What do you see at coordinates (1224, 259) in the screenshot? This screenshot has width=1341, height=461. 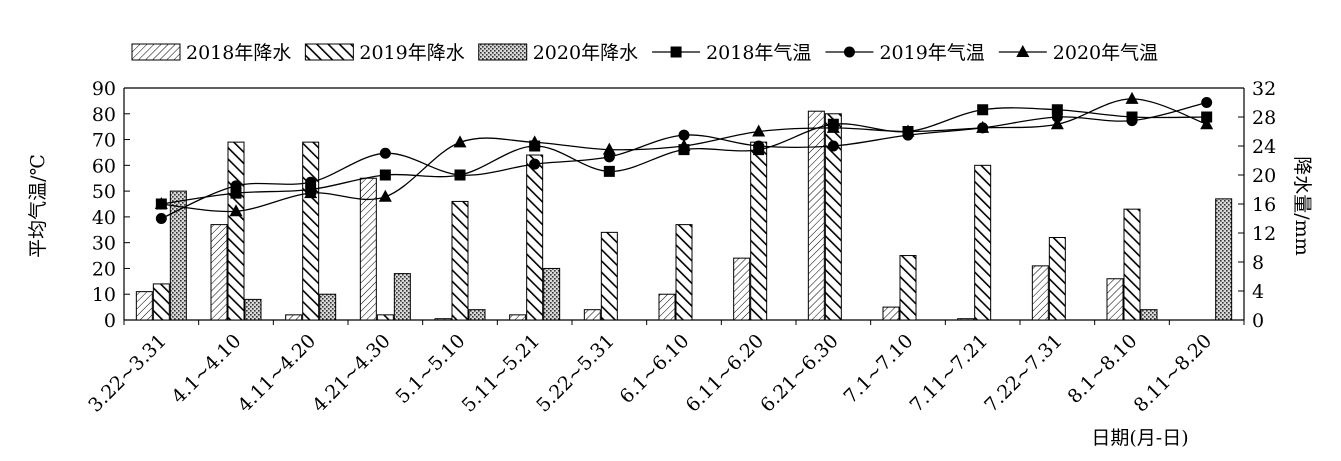 I see `bar-2020年降水-8.11~8.20` at bounding box center [1224, 259].